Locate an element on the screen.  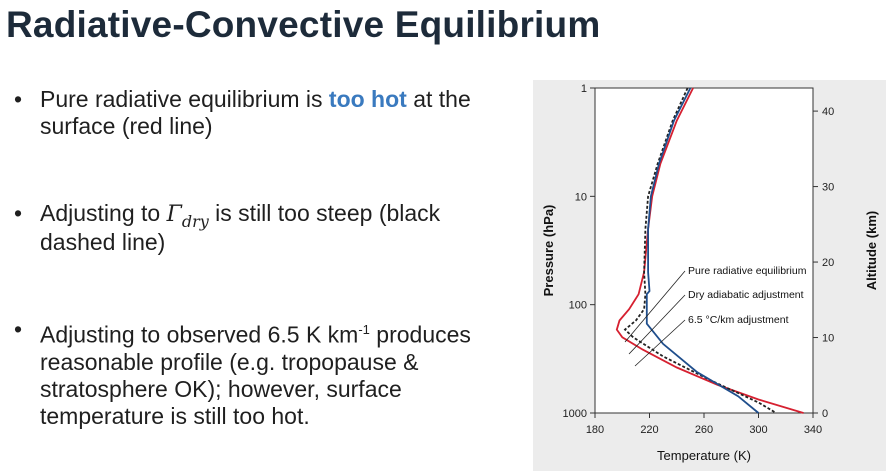
y2-tick-label: 10 is located at coordinates (828, 339).